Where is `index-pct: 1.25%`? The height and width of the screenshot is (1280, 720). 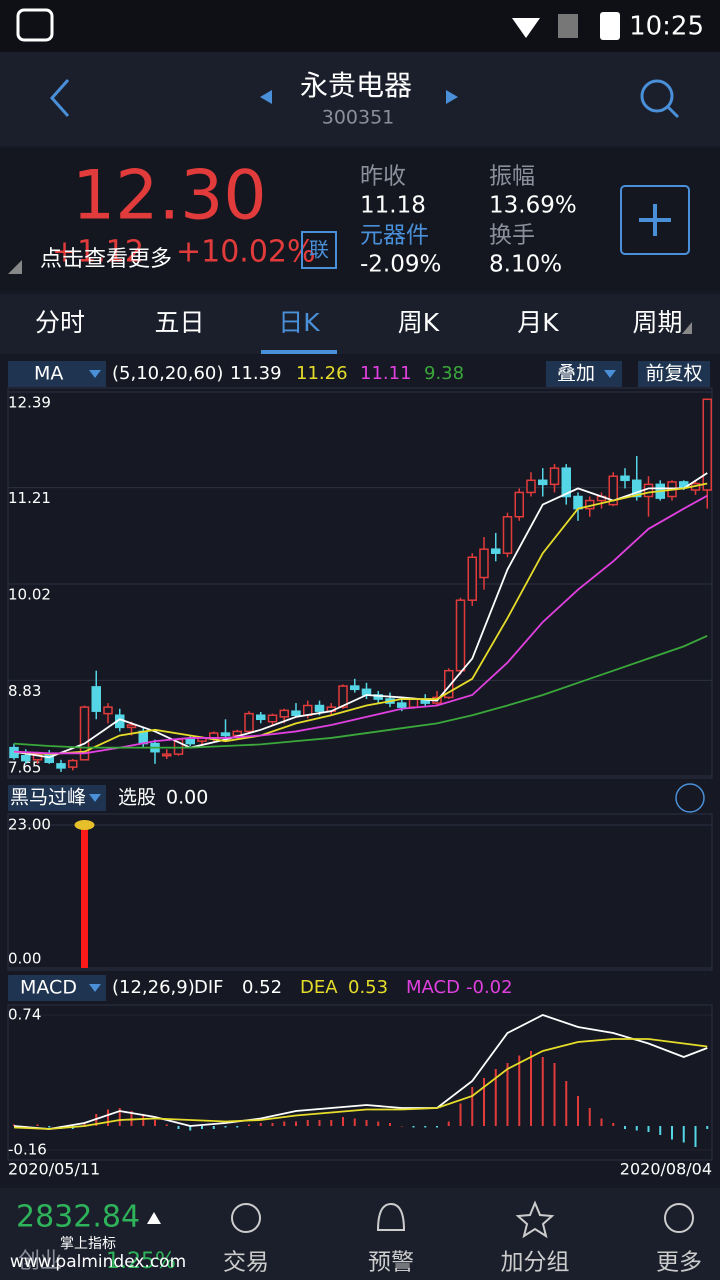
index-pct: 1.25% is located at coordinates (141, 1261).